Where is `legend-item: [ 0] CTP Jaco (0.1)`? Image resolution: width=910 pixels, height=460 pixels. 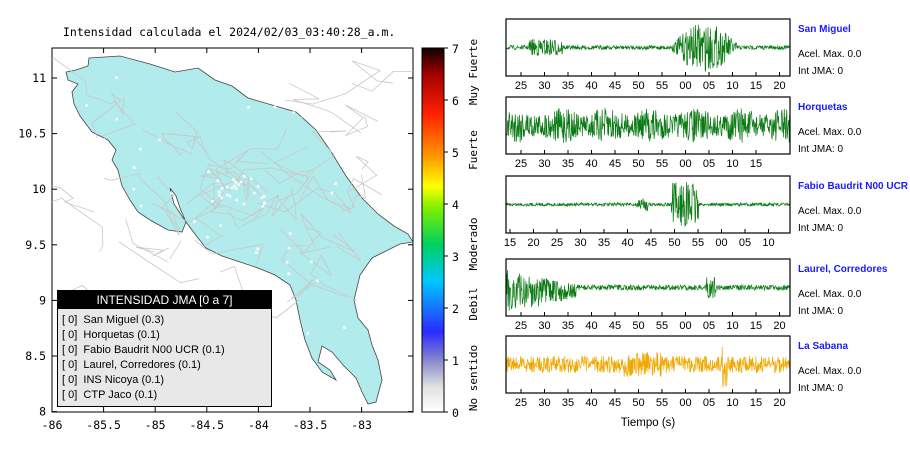
legend-item: [ 0] CTP Jaco (0.1) is located at coordinates (143, 395).